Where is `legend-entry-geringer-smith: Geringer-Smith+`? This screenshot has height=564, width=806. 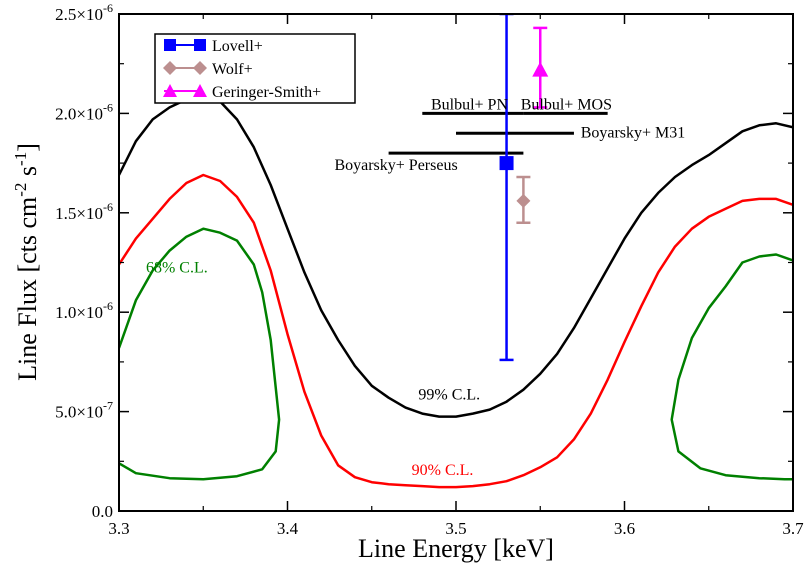
legend-entry-geringer-smith: Geringer-Smith+ is located at coordinates (242, 92).